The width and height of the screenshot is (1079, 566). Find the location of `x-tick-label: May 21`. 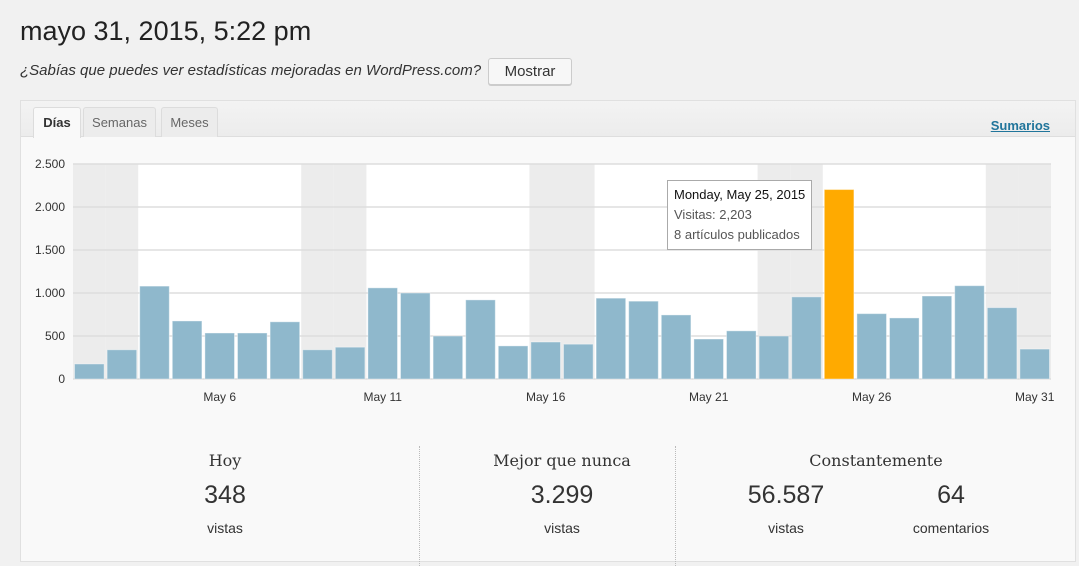

x-tick-label: May 21 is located at coordinates (709, 397).